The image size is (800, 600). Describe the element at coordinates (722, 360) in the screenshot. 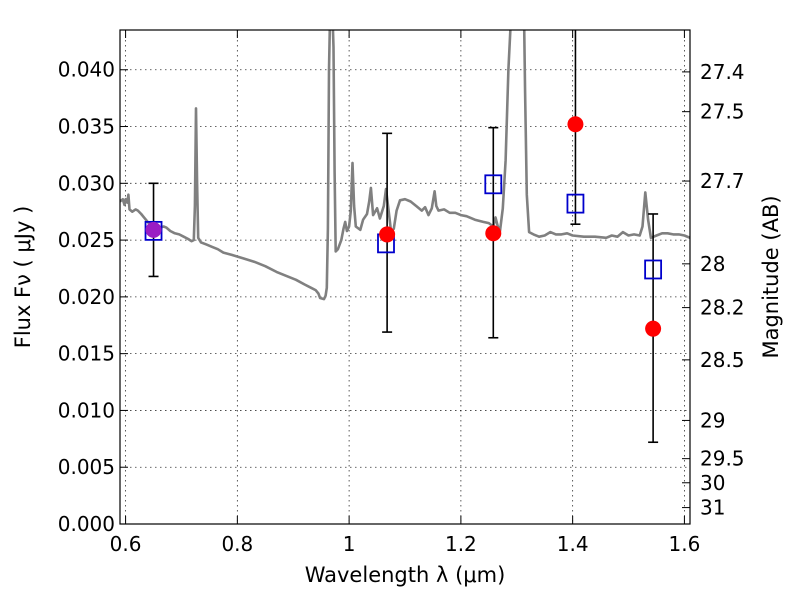

I see `right-tick-label: 28.5` at that location.